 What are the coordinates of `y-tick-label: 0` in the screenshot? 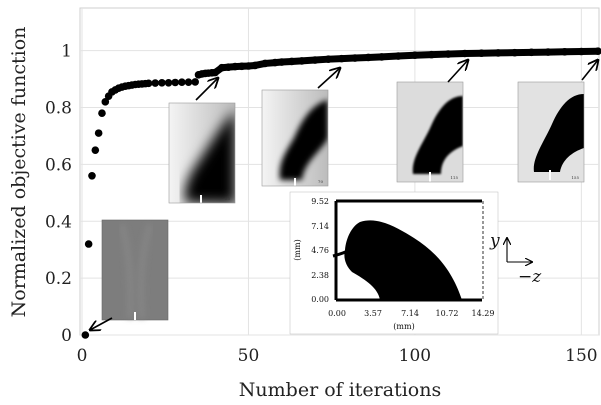 It's located at (66, 336).